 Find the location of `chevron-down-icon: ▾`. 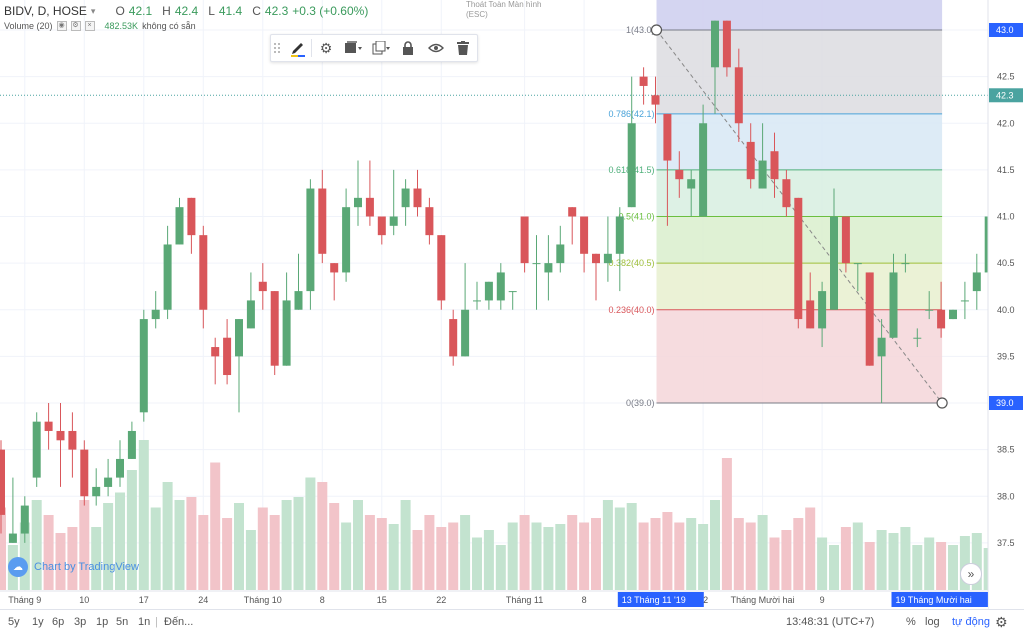

chevron-down-icon: ▾ is located at coordinates (93, 10).